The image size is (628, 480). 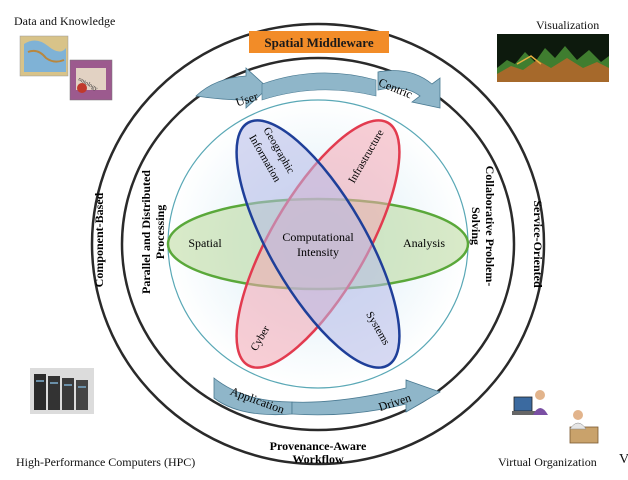 What do you see at coordinates (106, 462) in the screenshot?
I see `label-hpc: High-Performance Computers (HPC)` at bounding box center [106, 462].